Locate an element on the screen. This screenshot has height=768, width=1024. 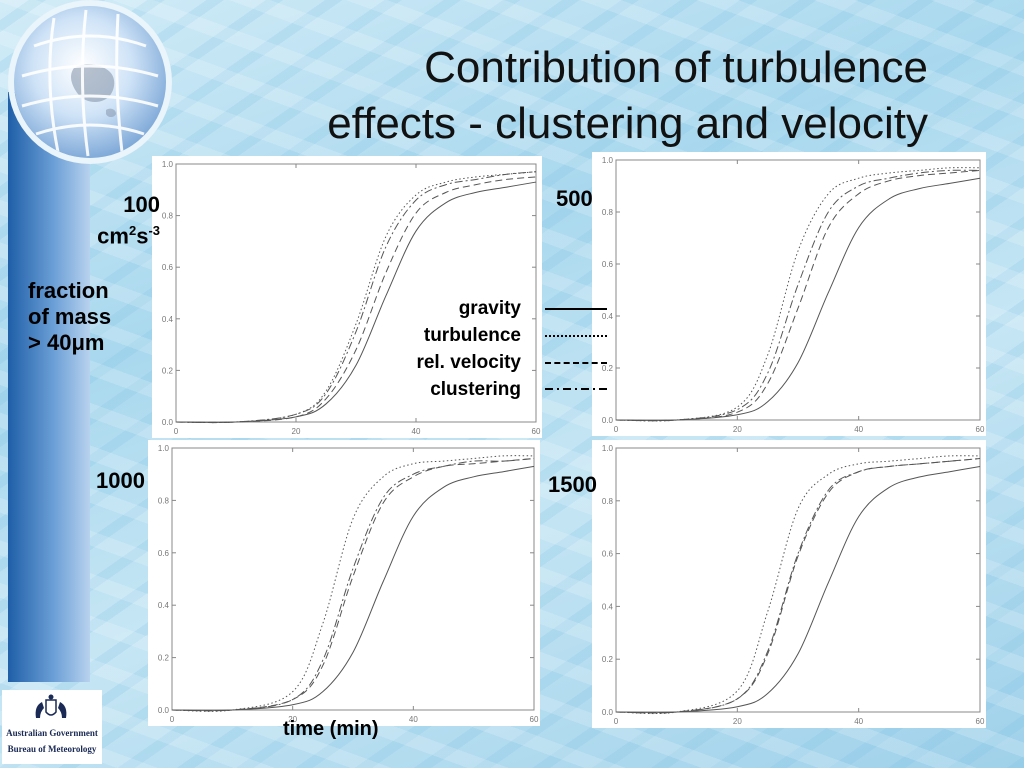
y-axis-title-m: m is located at coordinates (94, 342).